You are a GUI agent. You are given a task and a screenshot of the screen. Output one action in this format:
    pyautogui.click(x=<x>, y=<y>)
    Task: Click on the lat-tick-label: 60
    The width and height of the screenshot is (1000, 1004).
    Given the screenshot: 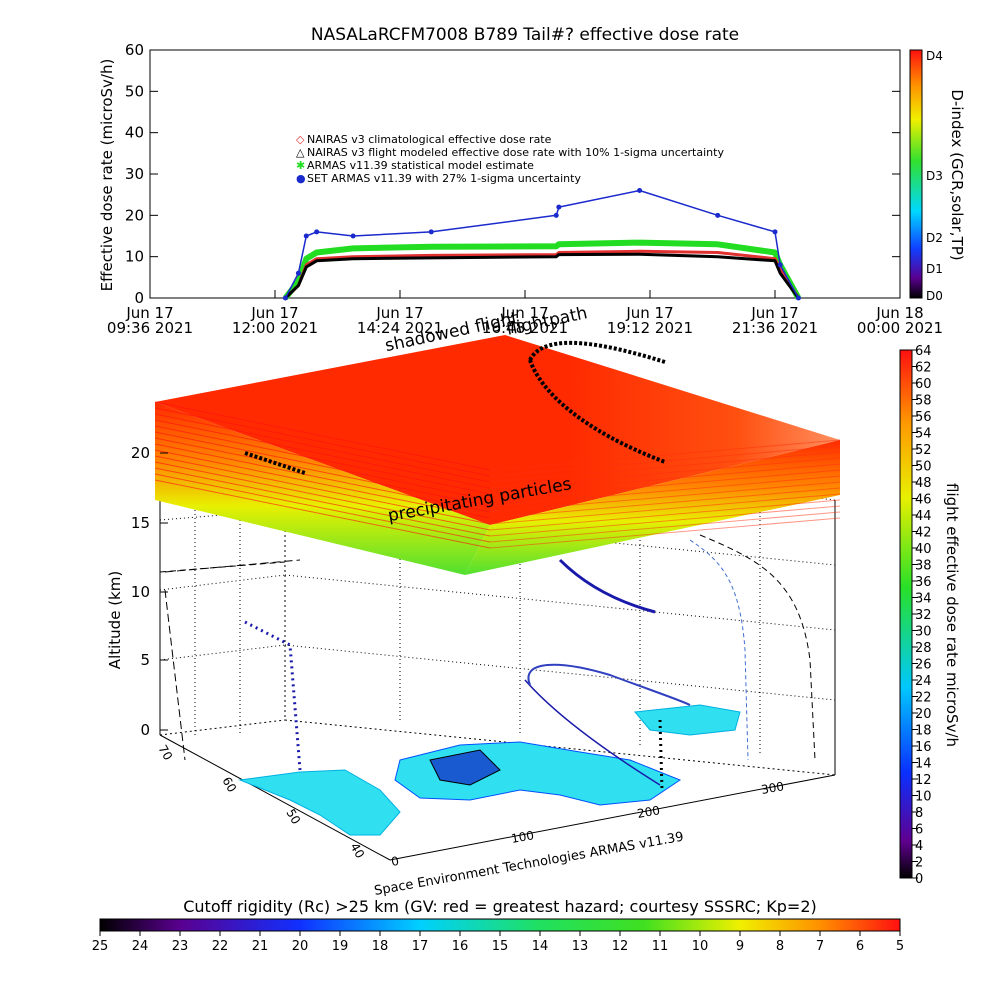 What is the action you would take?
    pyautogui.click(x=229, y=785)
    